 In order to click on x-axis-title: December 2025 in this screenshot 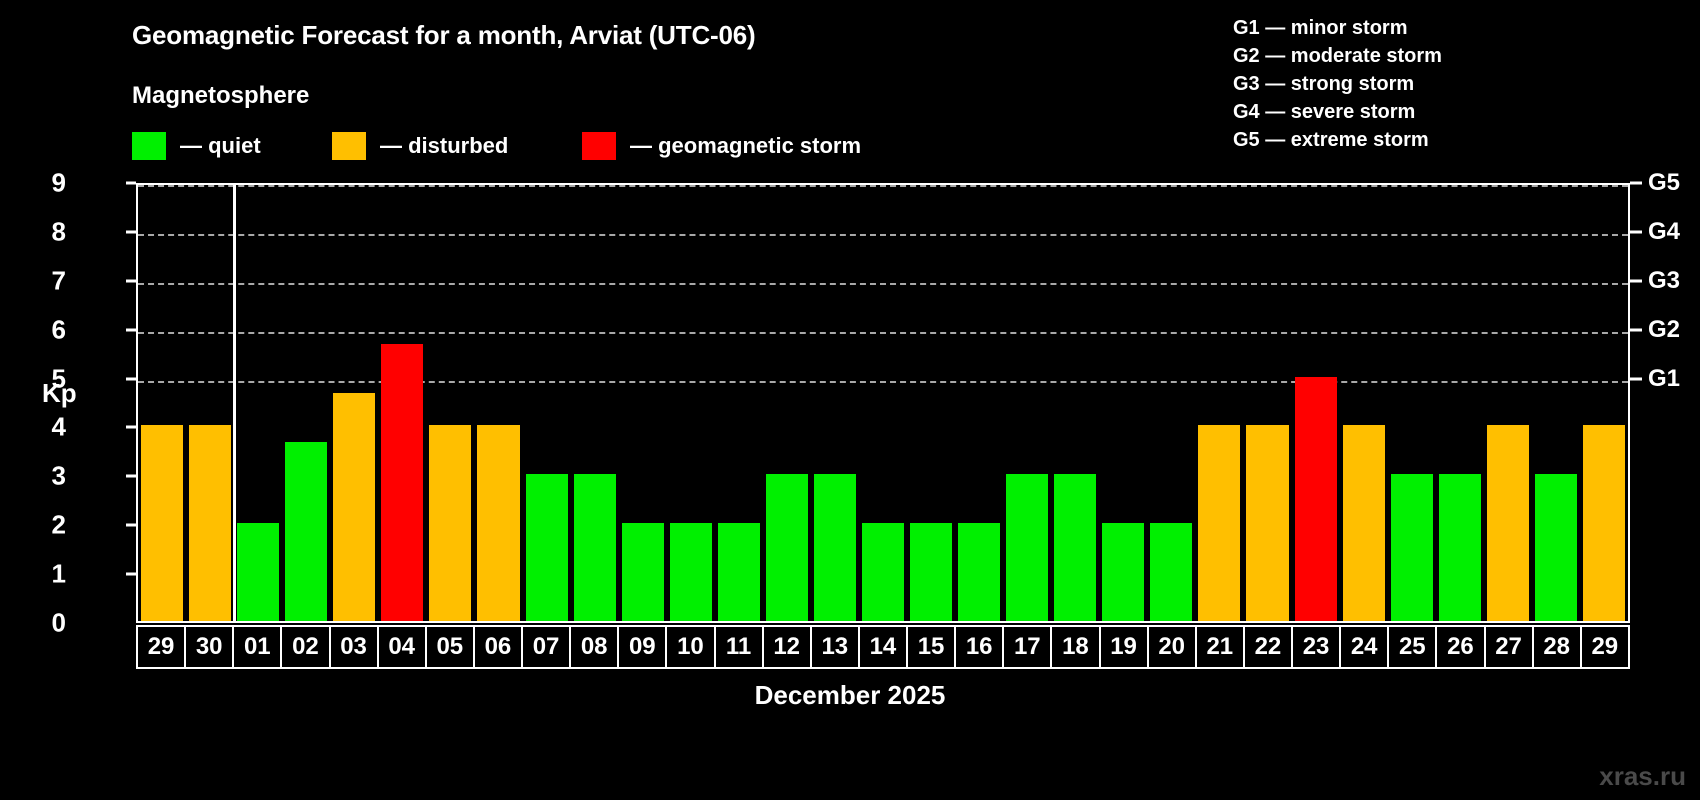, I will do `click(850, 695)`.